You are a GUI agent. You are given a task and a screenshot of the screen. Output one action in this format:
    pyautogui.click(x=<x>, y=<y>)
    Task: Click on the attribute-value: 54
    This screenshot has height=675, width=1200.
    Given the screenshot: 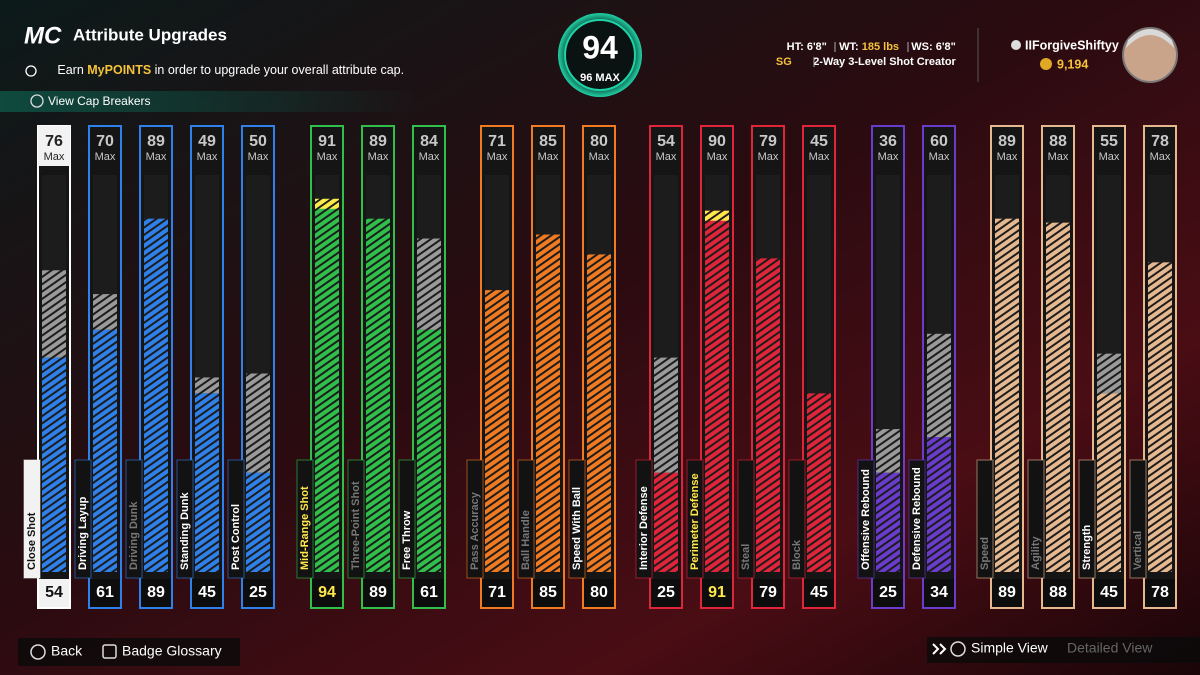 What is the action you would take?
    pyautogui.click(x=54, y=592)
    